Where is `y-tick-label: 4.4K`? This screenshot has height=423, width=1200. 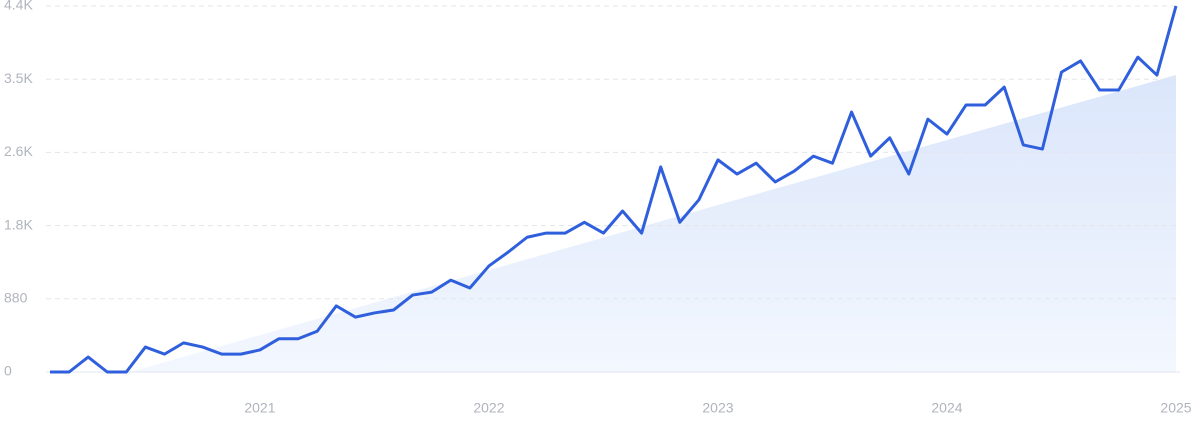 y-tick-label: 4.4K is located at coordinates (18, 6).